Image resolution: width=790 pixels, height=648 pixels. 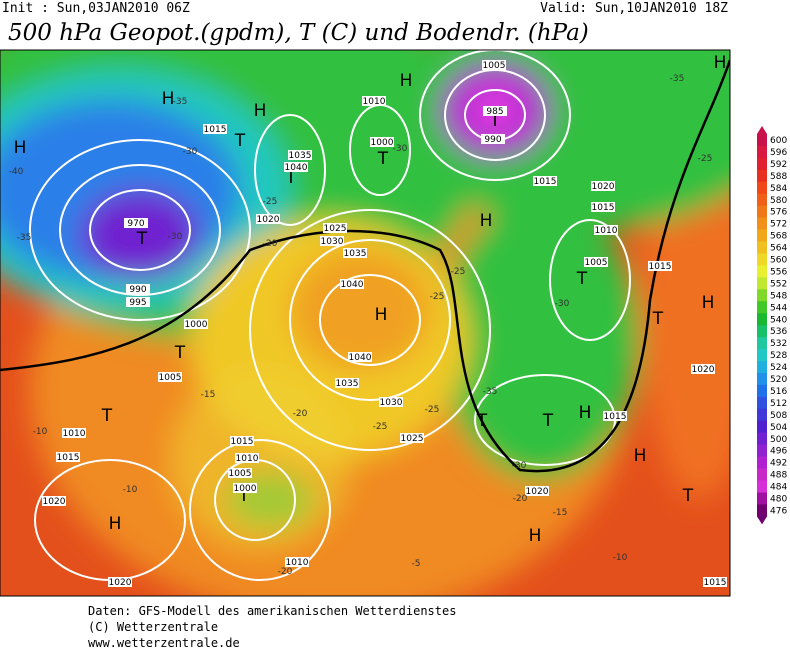 I want to click on colorbar-label: 556, so click(x=778, y=272).